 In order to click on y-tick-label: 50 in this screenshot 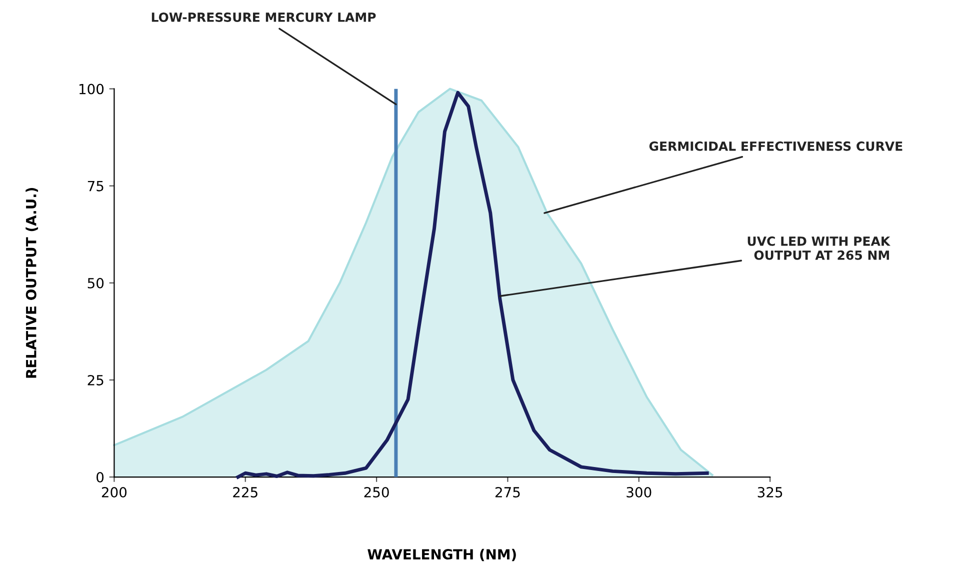, I will do `click(96, 283)`.